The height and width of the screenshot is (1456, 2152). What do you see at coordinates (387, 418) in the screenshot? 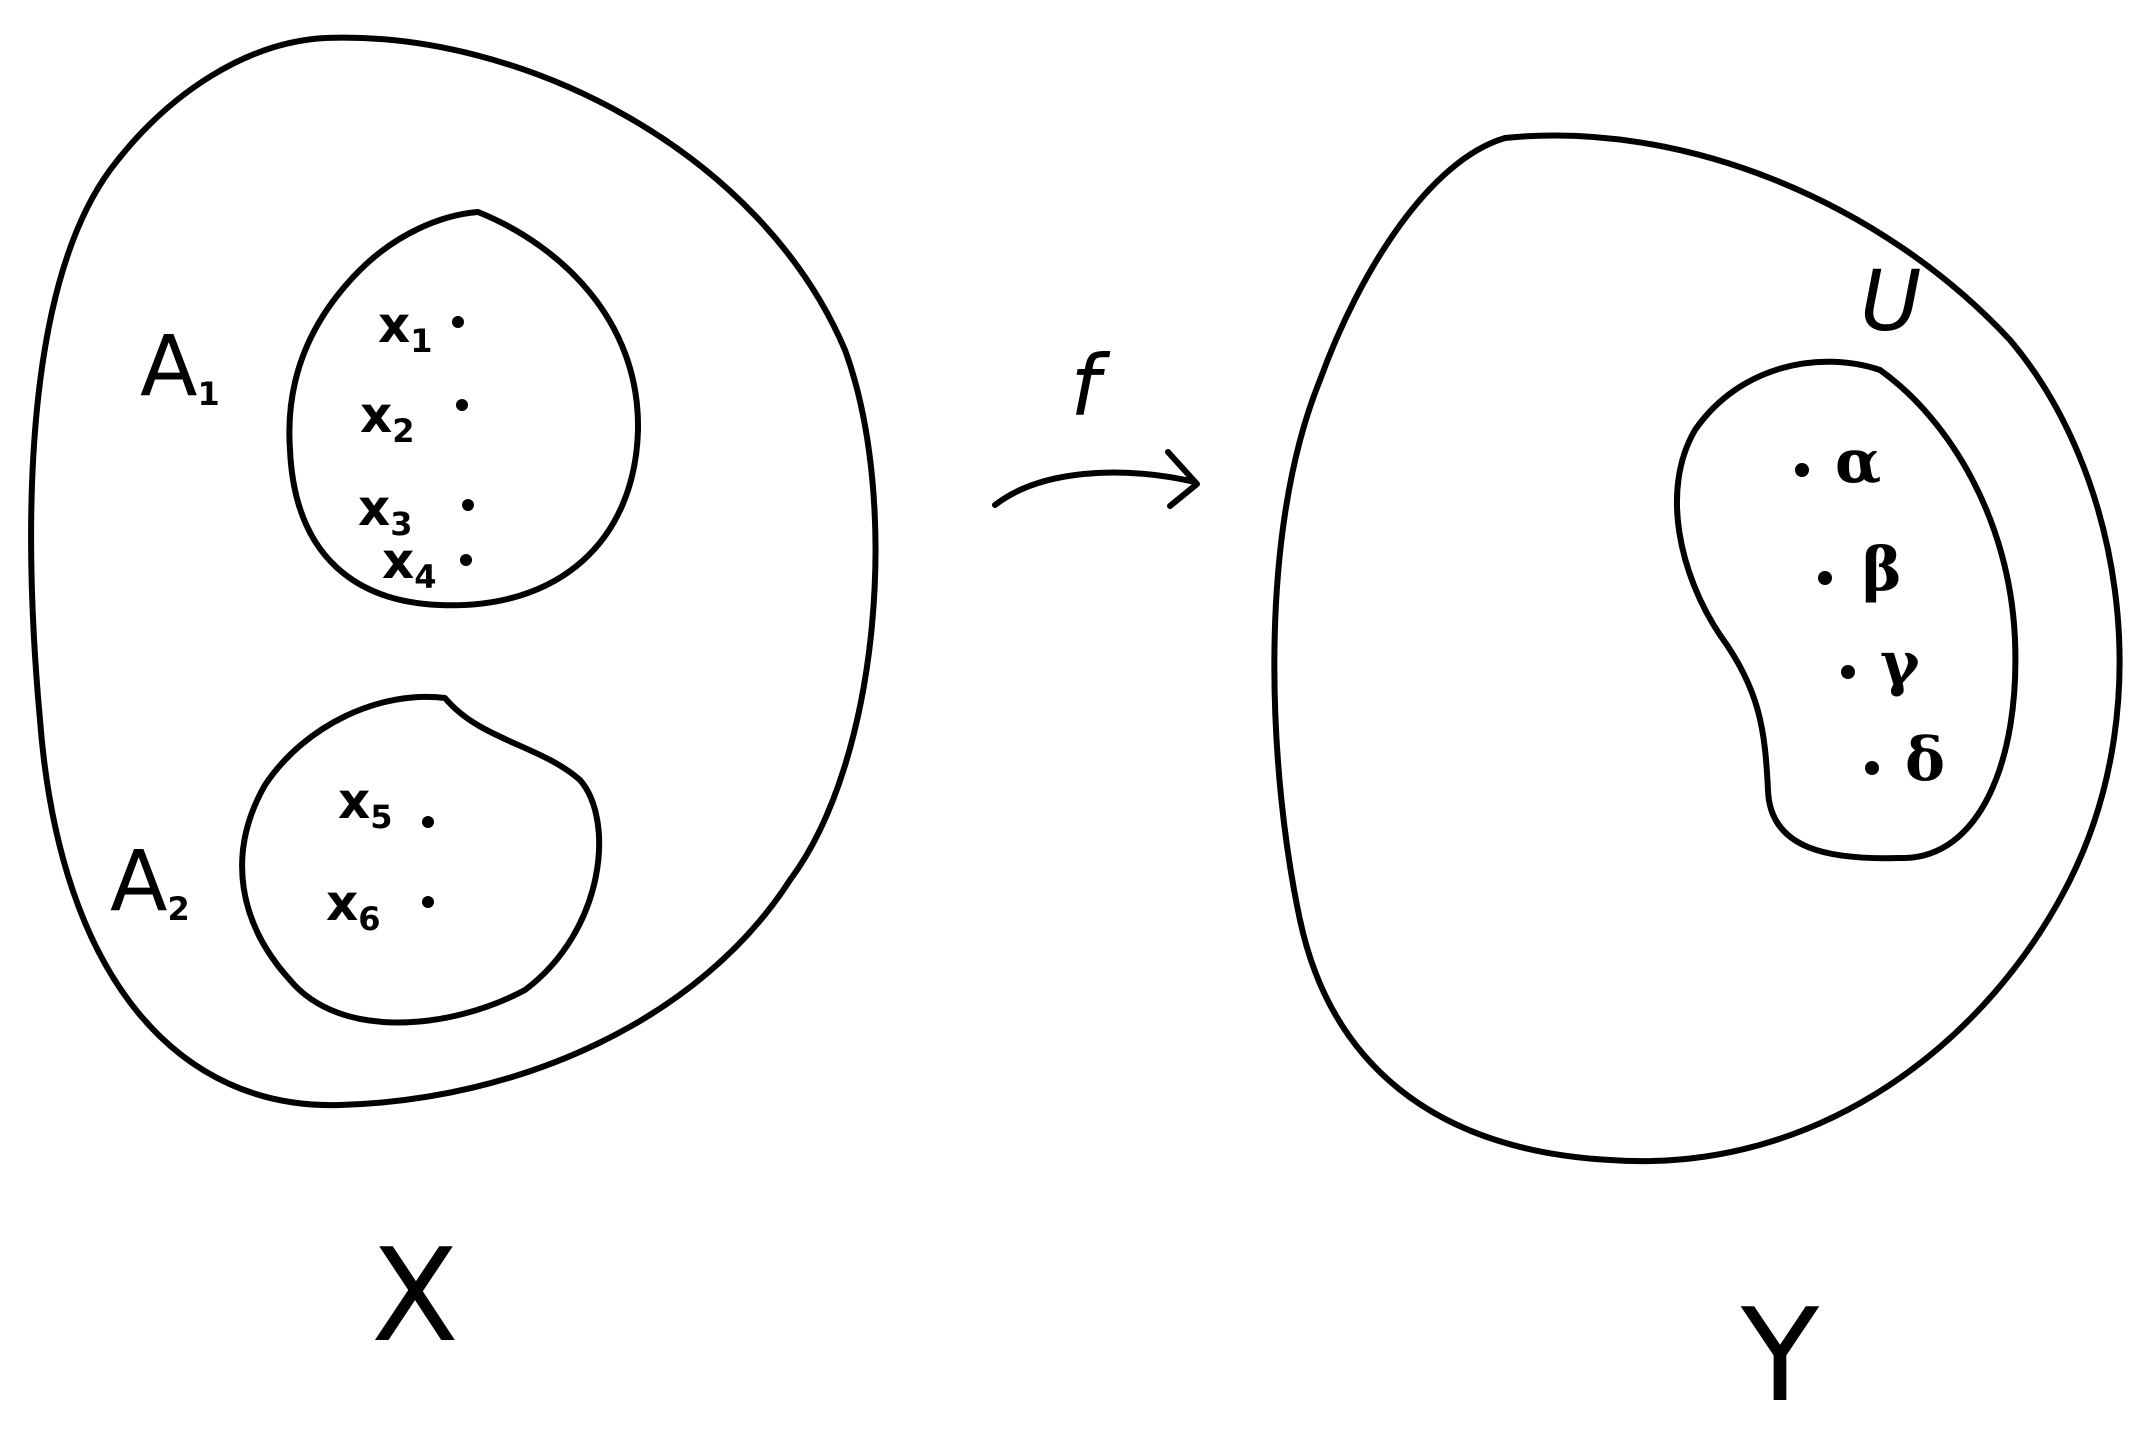
I see `svg-text: x2` at bounding box center [387, 418].